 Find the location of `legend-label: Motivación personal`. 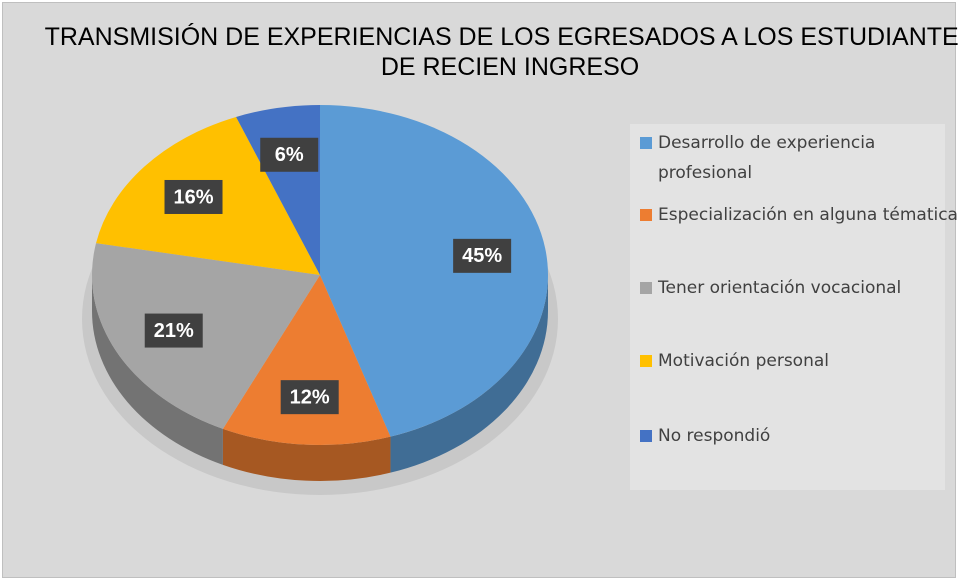

legend-label: Motivación personal is located at coordinates (743, 361).